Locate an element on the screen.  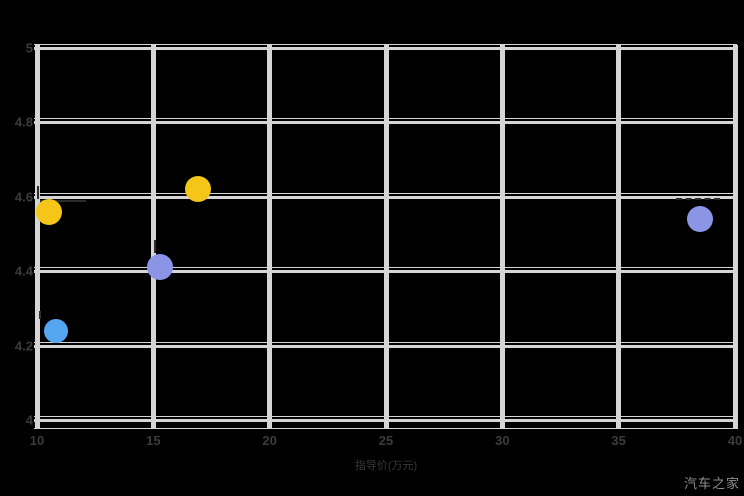
y-axis-tick-label: 4.6 is located at coordinates (23, 197).